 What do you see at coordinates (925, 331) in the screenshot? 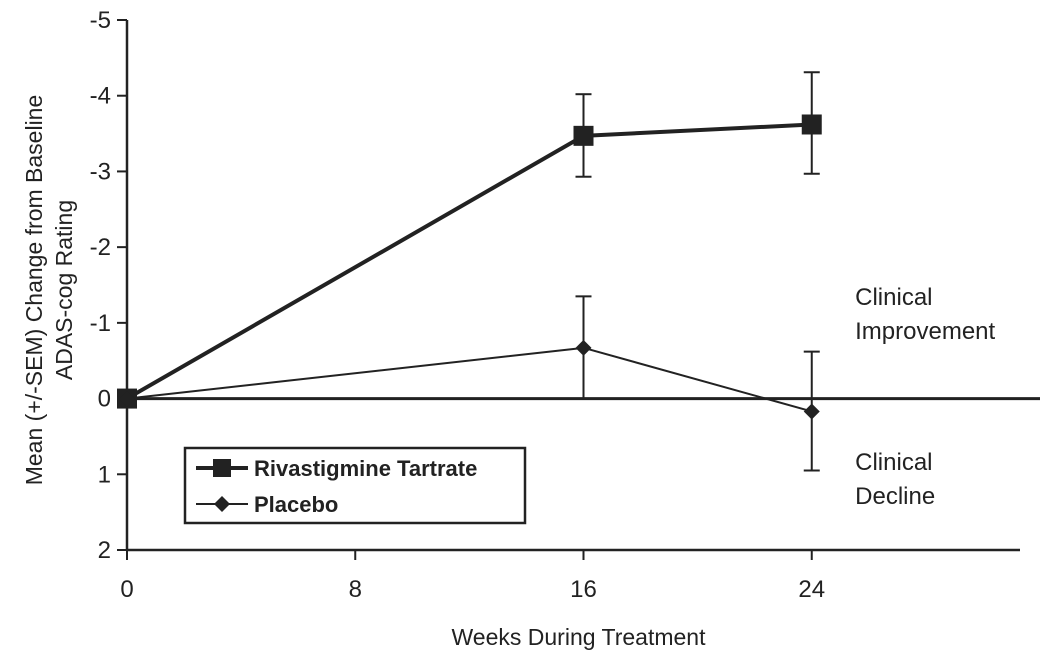
I see `annotation-text: Improvement` at bounding box center [925, 331].